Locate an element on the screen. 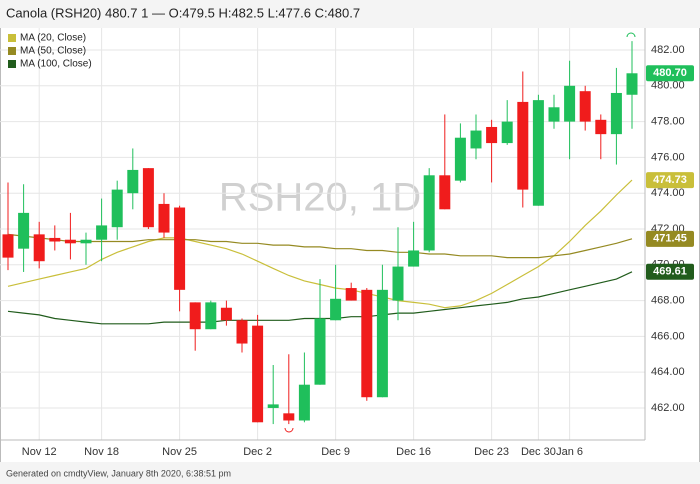 The image size is (700, 484). price-label: 471.45 is located at coordinates (670, 239).